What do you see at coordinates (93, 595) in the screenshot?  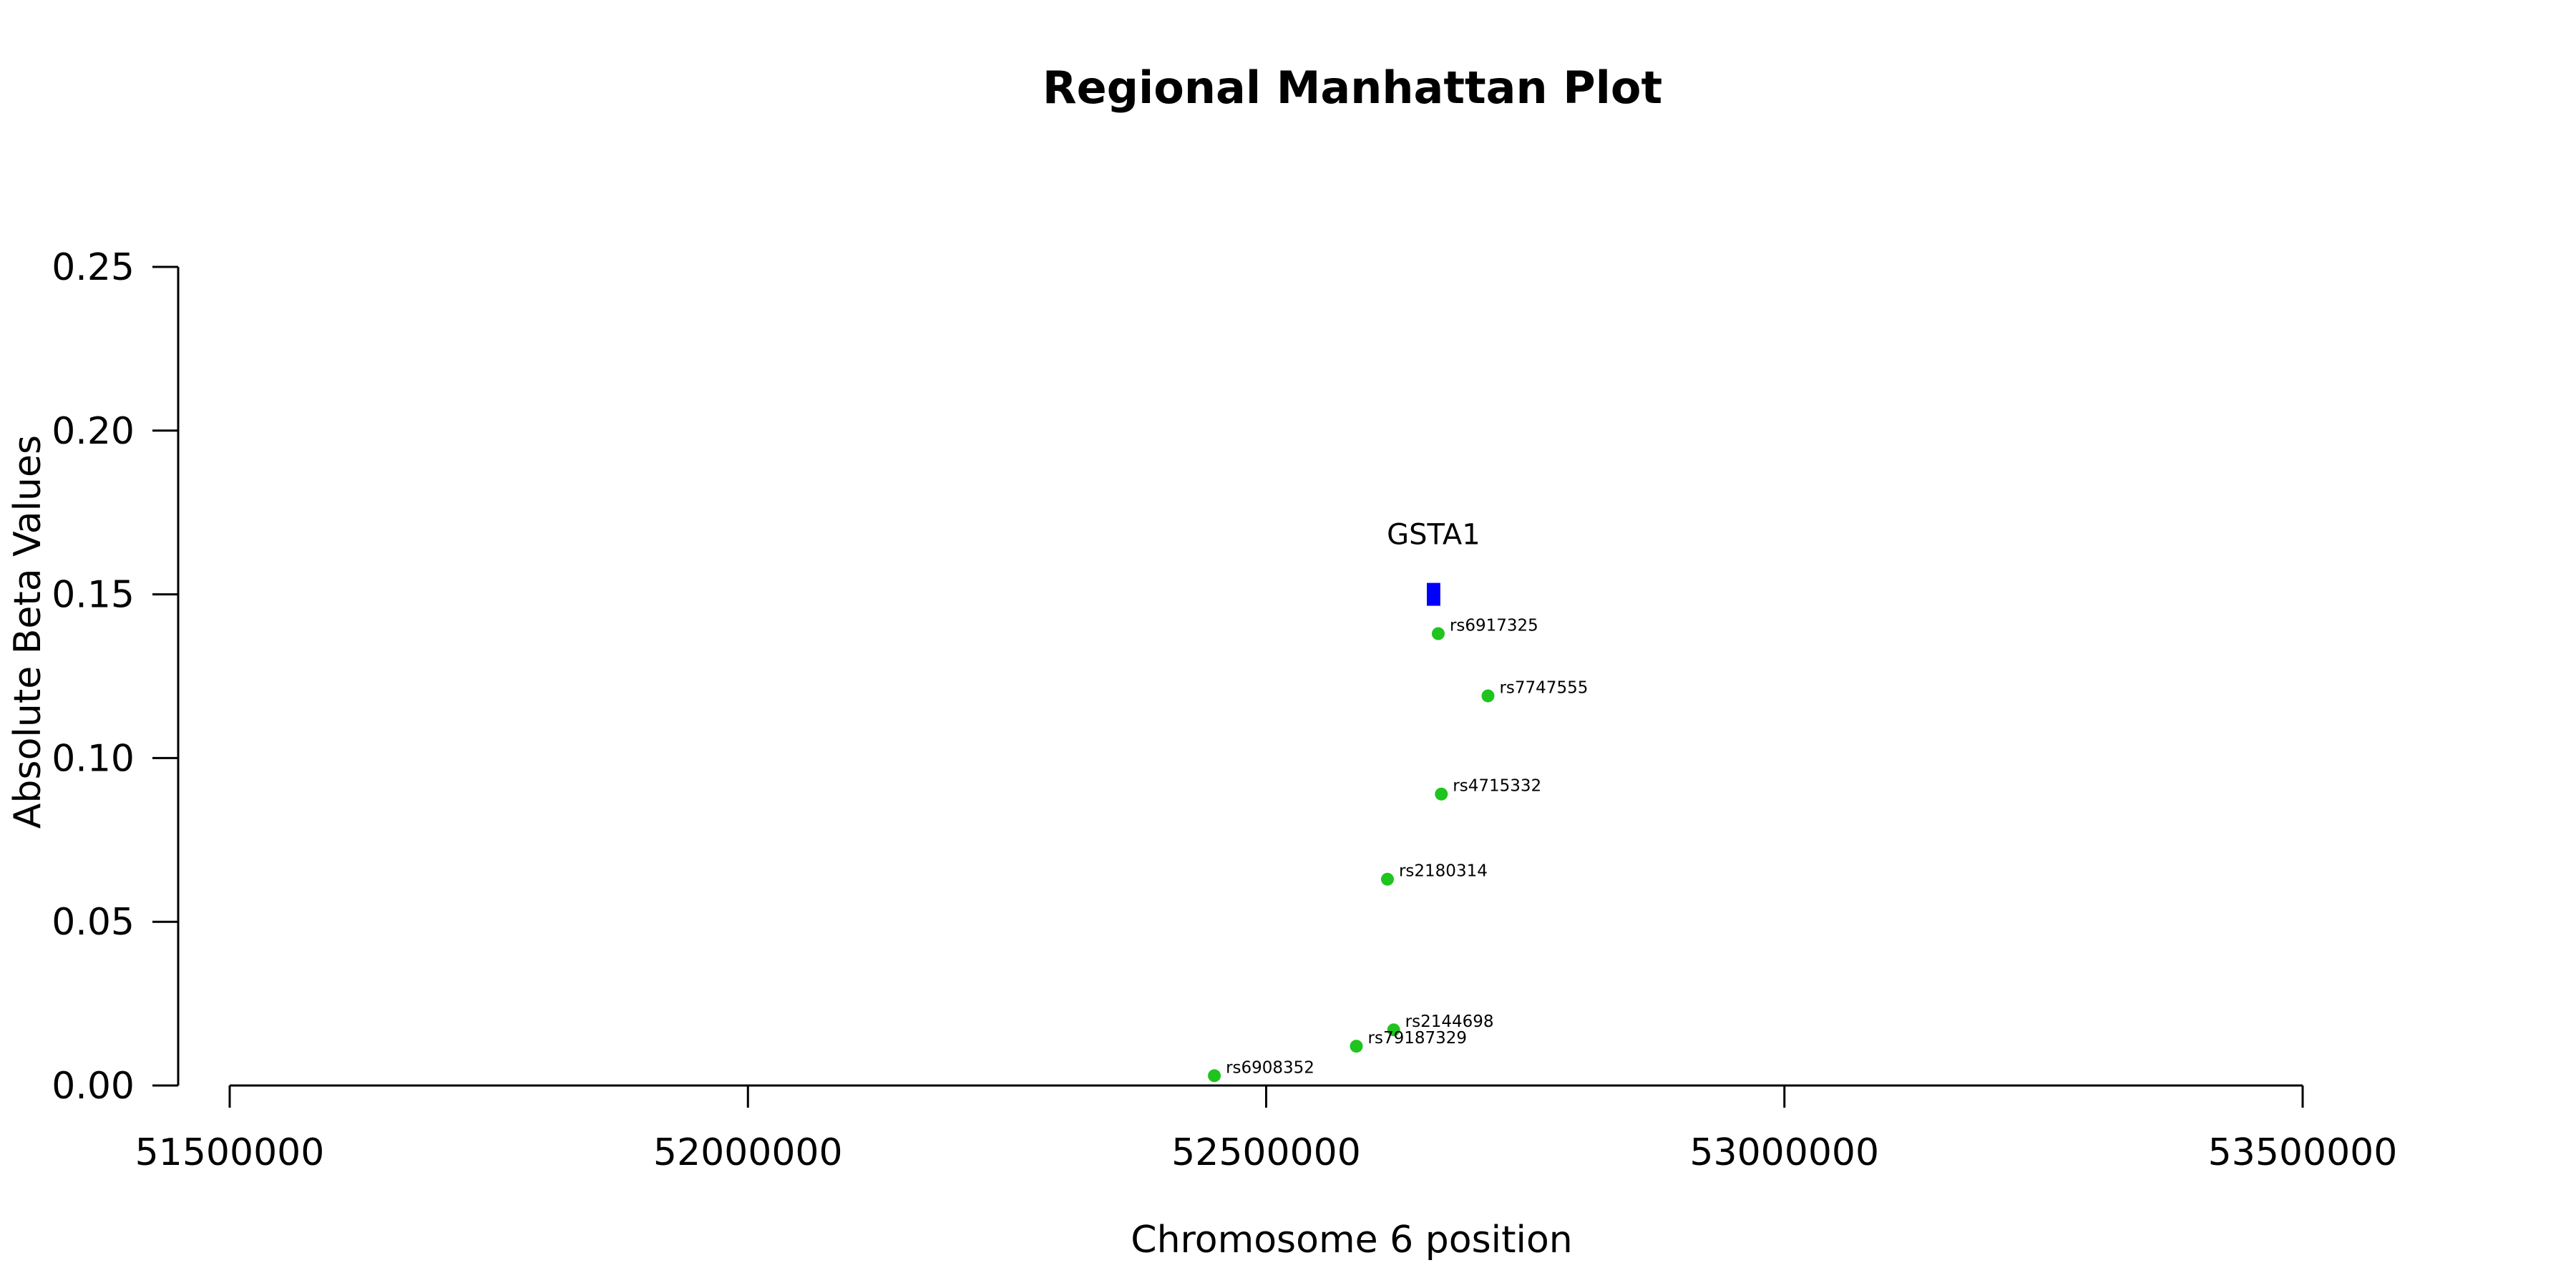 I see `y-tick-label: 0.15` at bounding box center [93, 595].